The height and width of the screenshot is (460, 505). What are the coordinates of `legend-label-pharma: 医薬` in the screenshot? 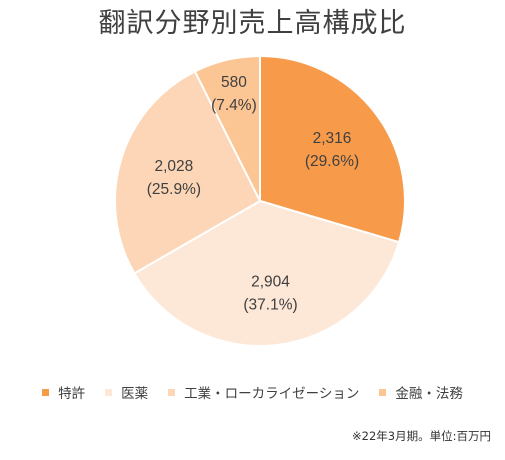 It's located at (135, 394).